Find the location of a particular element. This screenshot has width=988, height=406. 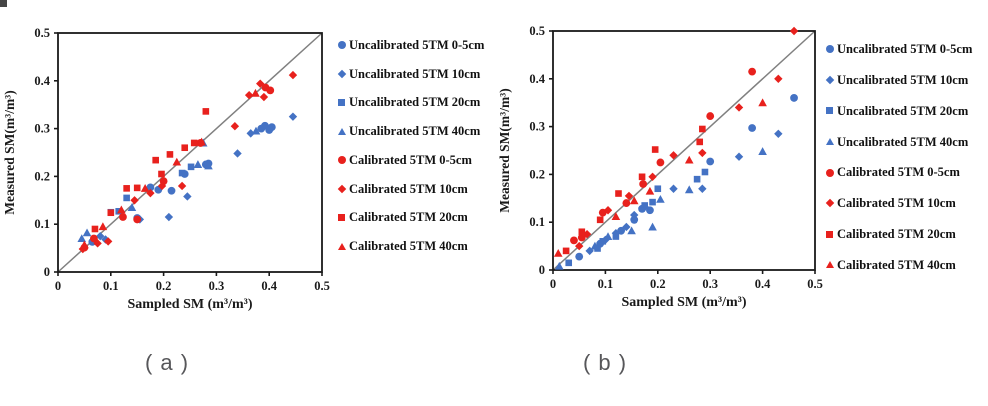

x-tick-label: 0.1 is located at coordinates (606, 284).